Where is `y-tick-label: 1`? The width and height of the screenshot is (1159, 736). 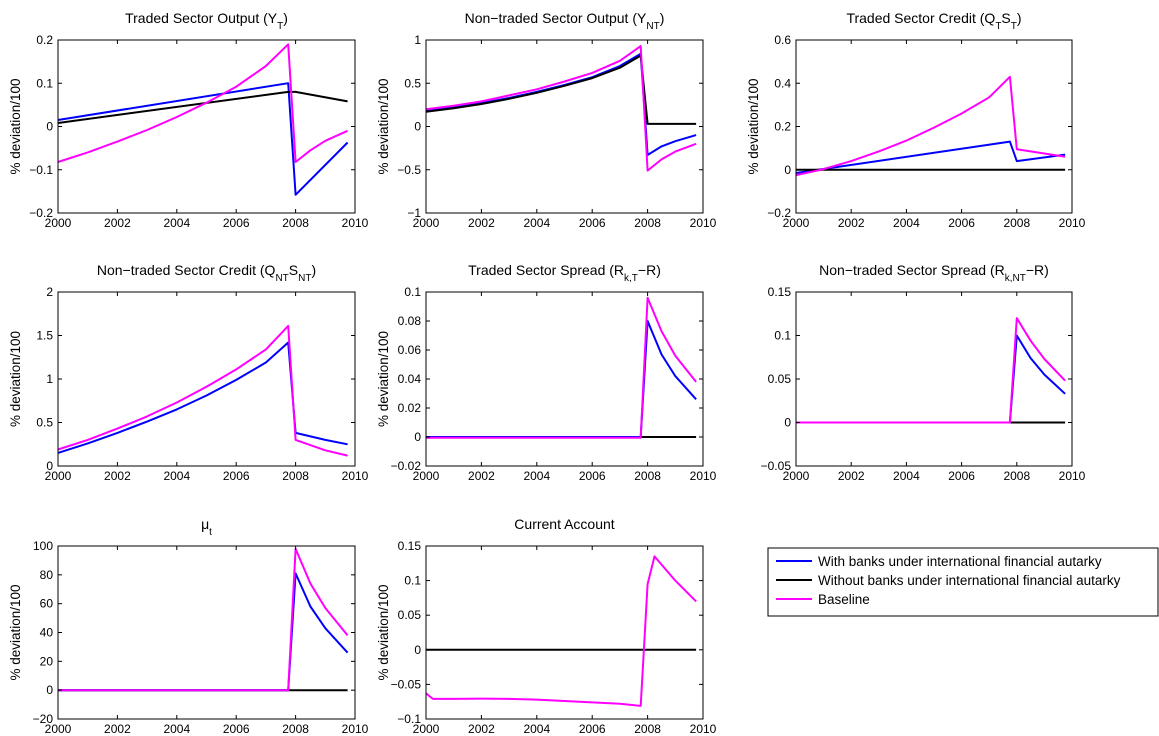
y-tick-label: 1 is located at coordinates (49, 379).